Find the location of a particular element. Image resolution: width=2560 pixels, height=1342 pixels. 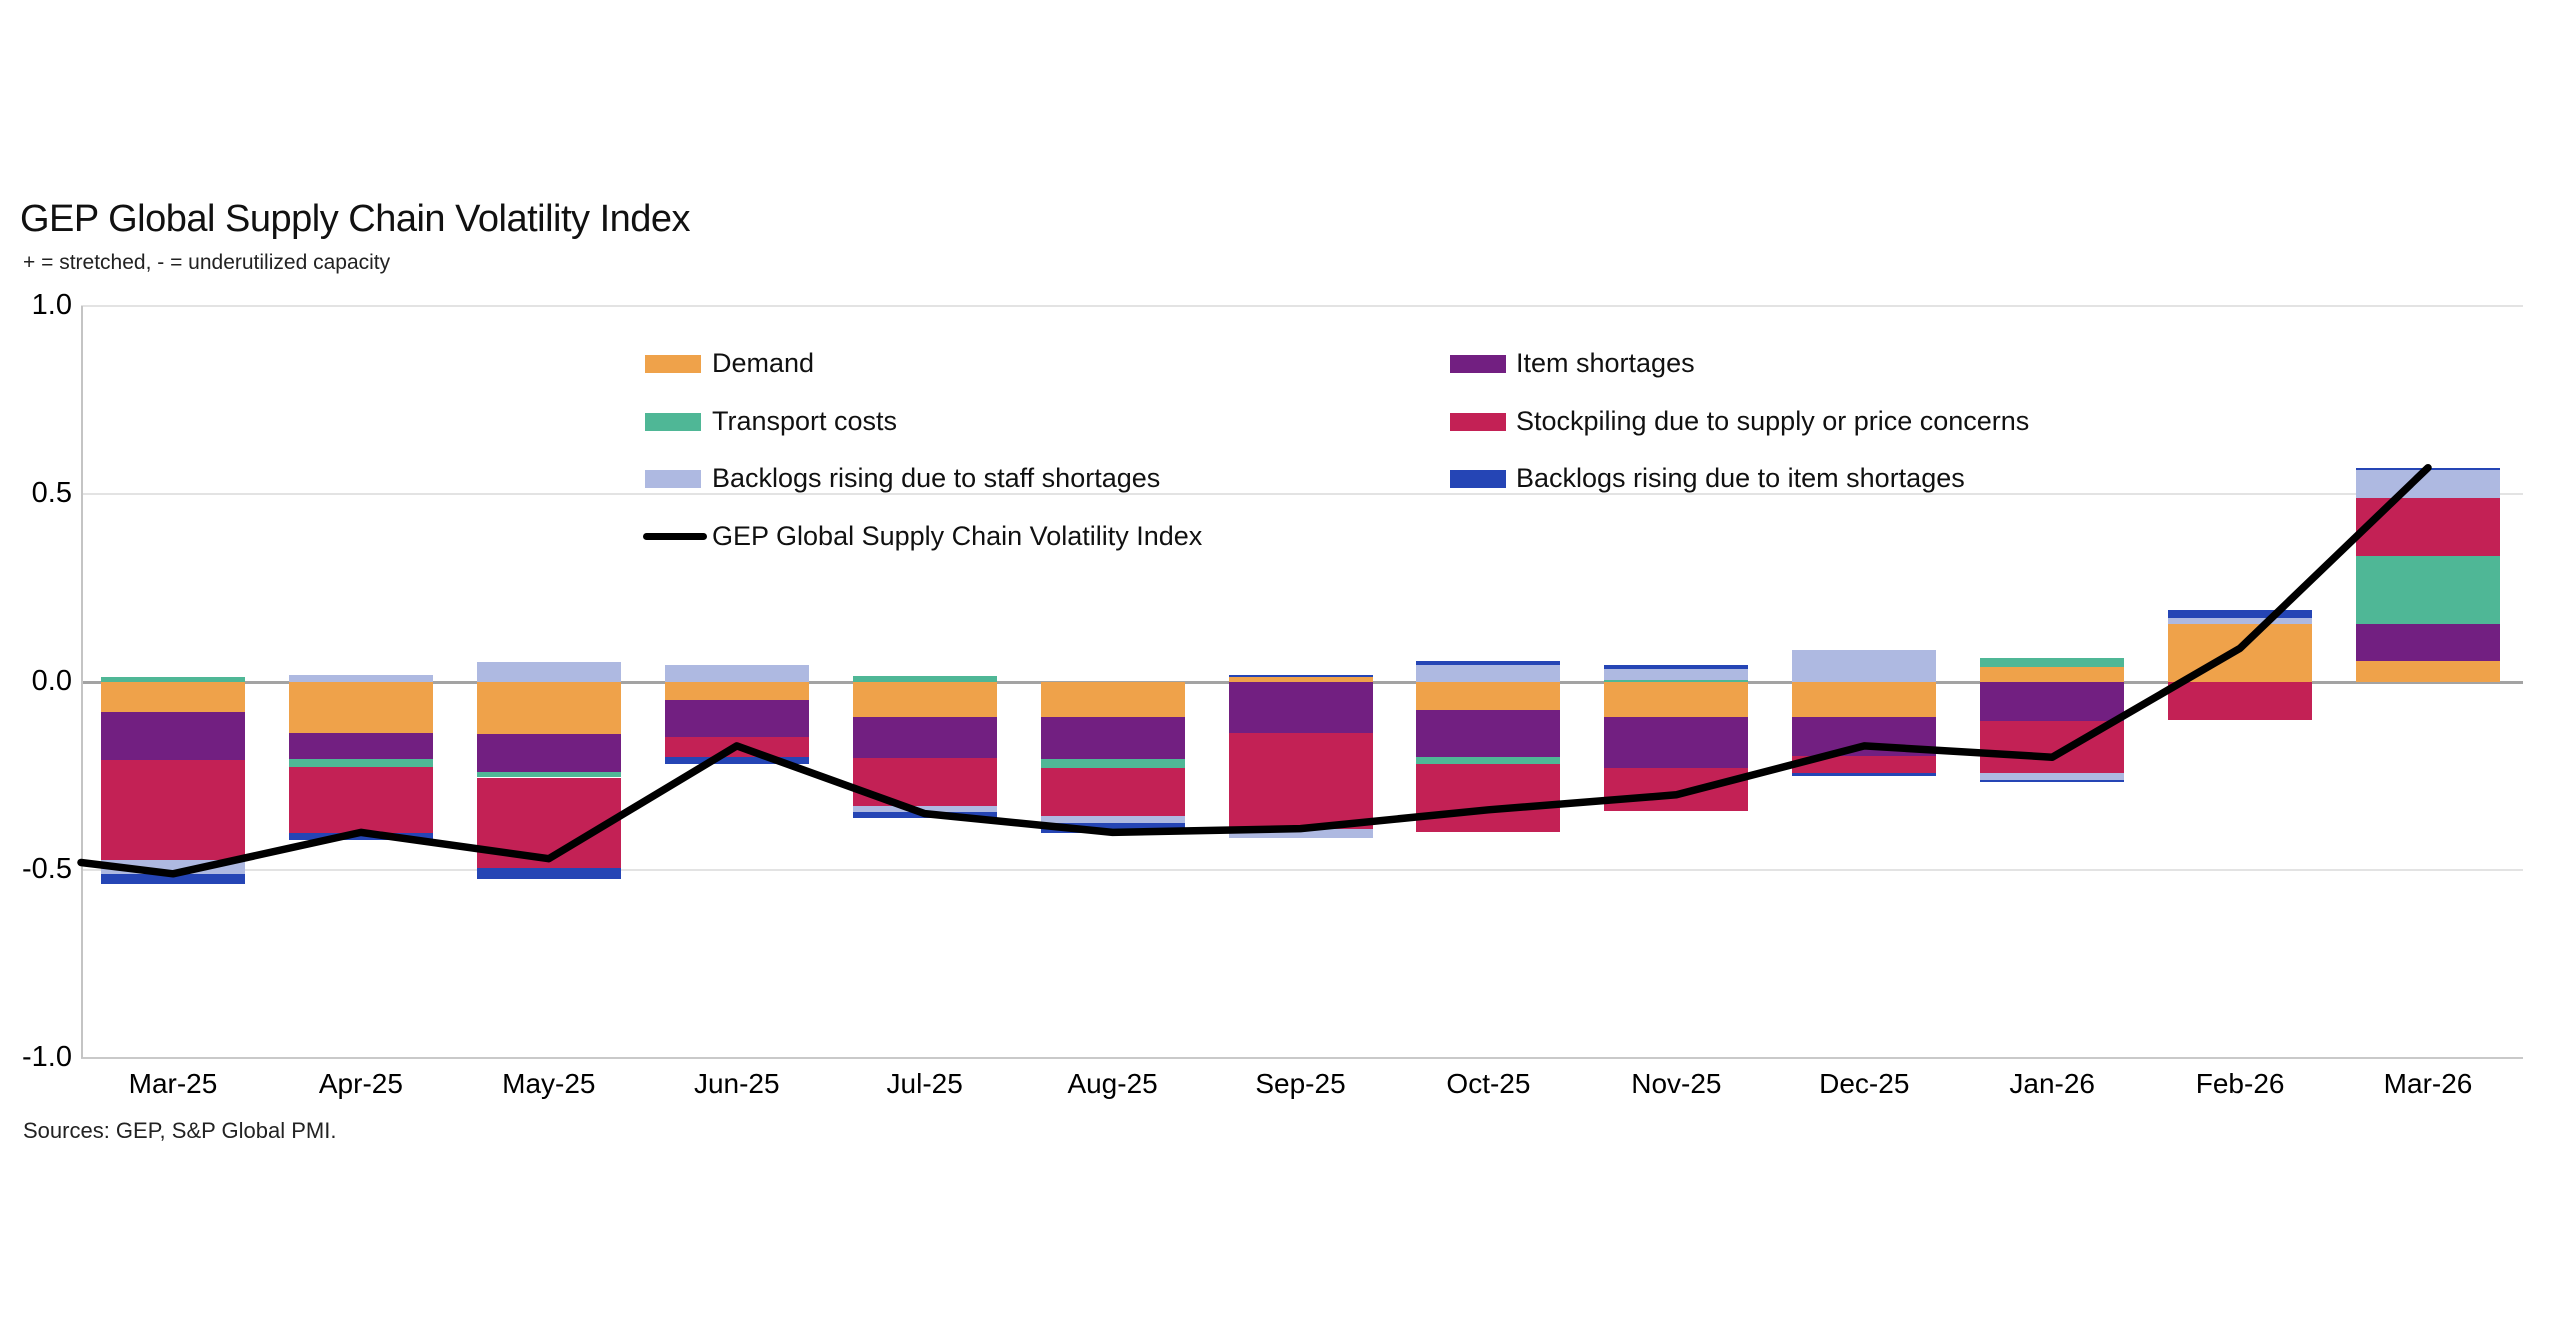

x-axis-tick-Aug-25: Aug-25 is located at coordinates (1112, 1083).